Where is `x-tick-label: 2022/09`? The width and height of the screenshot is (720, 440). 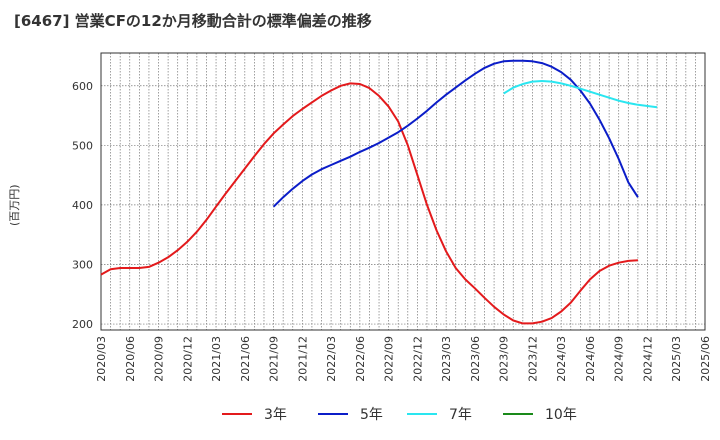 x-tick-label: 2022/09 is located at coordinates (389, 359).